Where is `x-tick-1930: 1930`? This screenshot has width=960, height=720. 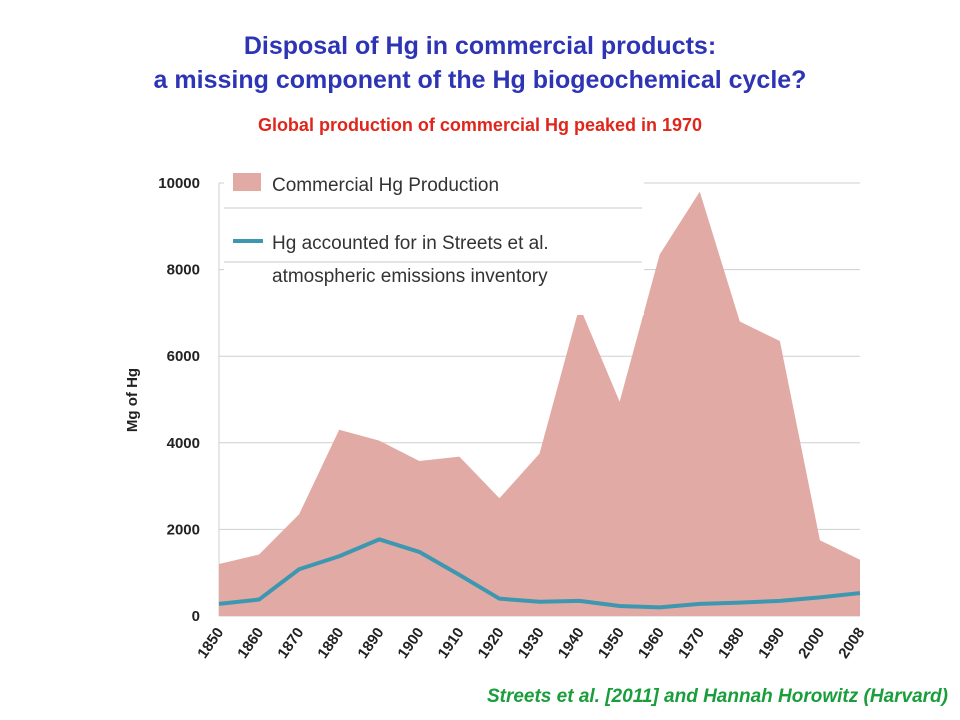
x-tick-1930: 1930 is located at coordinates (531, 643).